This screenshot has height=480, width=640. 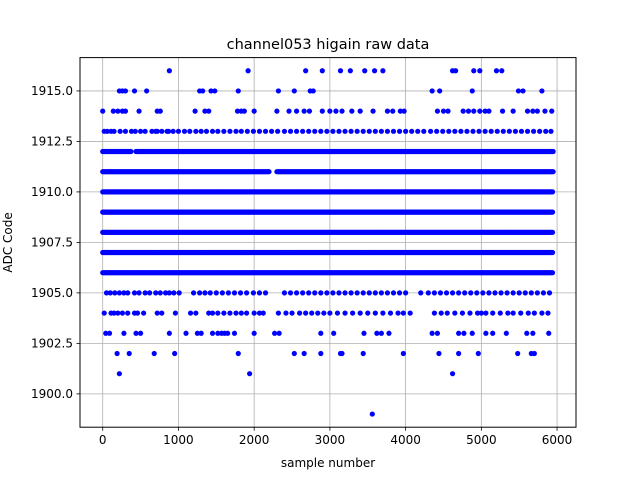 What do you see at coordinates (52, 243) in the screenshot?
I see `y-tick-label: 1907.5` at bounding box center [52, 243].